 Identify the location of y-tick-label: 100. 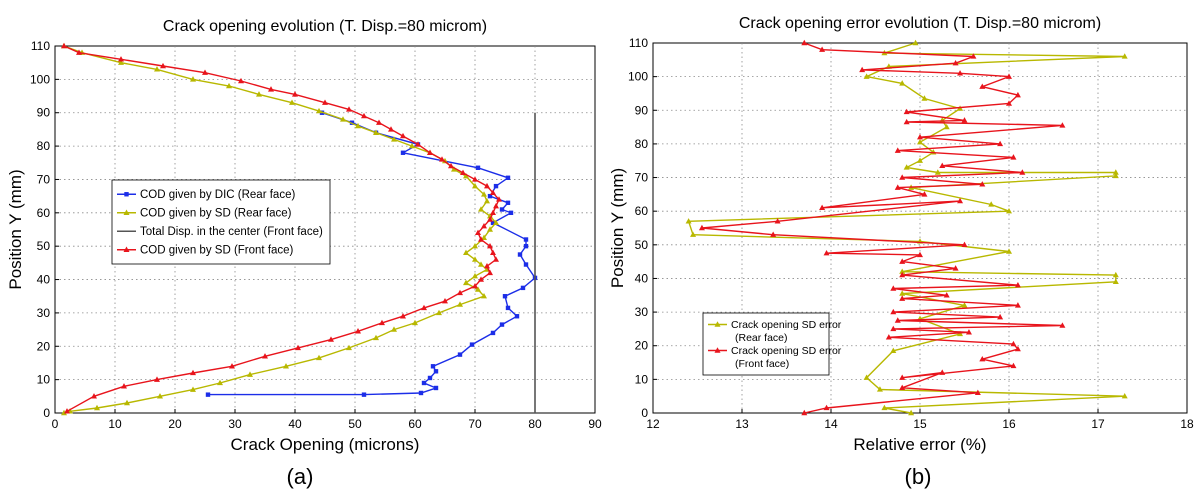
(638, 77).